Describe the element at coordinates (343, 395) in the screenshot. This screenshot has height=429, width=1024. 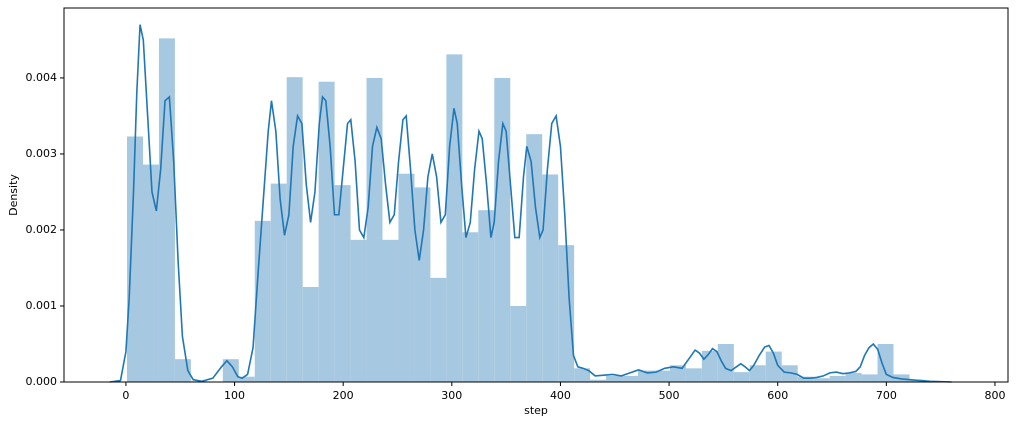
I see `x-tick-label: 200` at that location.